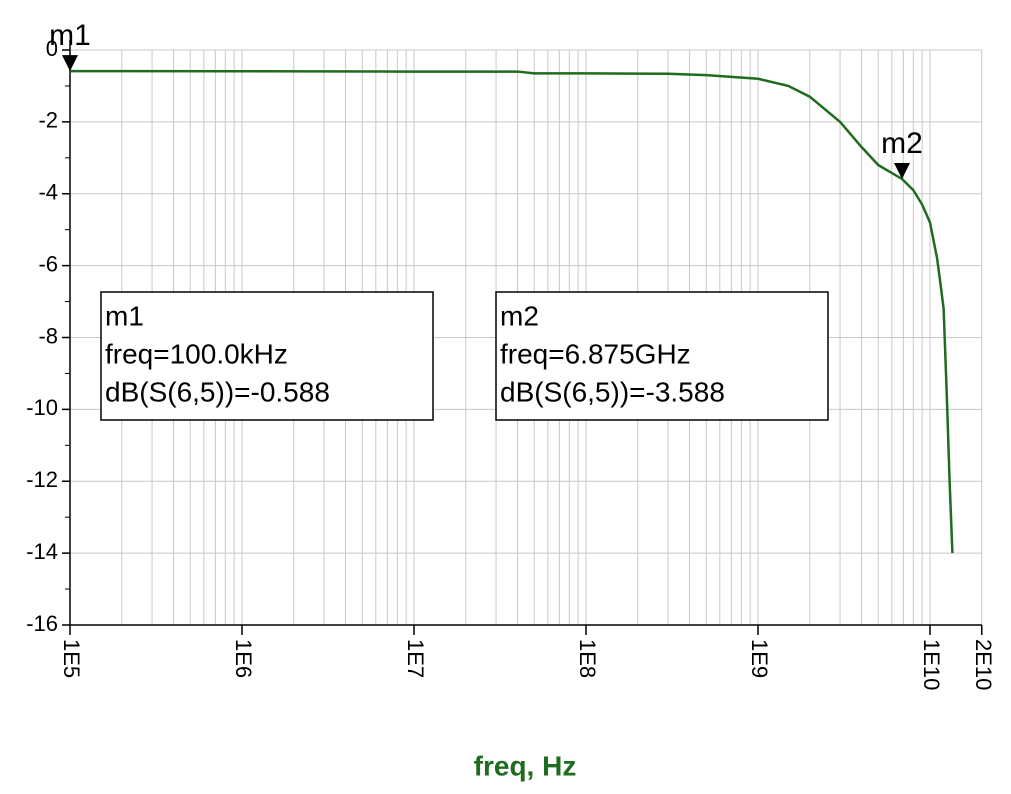 This screenshot has width=1011, height=794. Describe the element at coordinates (595, 353) in the screenshot. I see `marker-text: freq=6.875GHz` at that location.